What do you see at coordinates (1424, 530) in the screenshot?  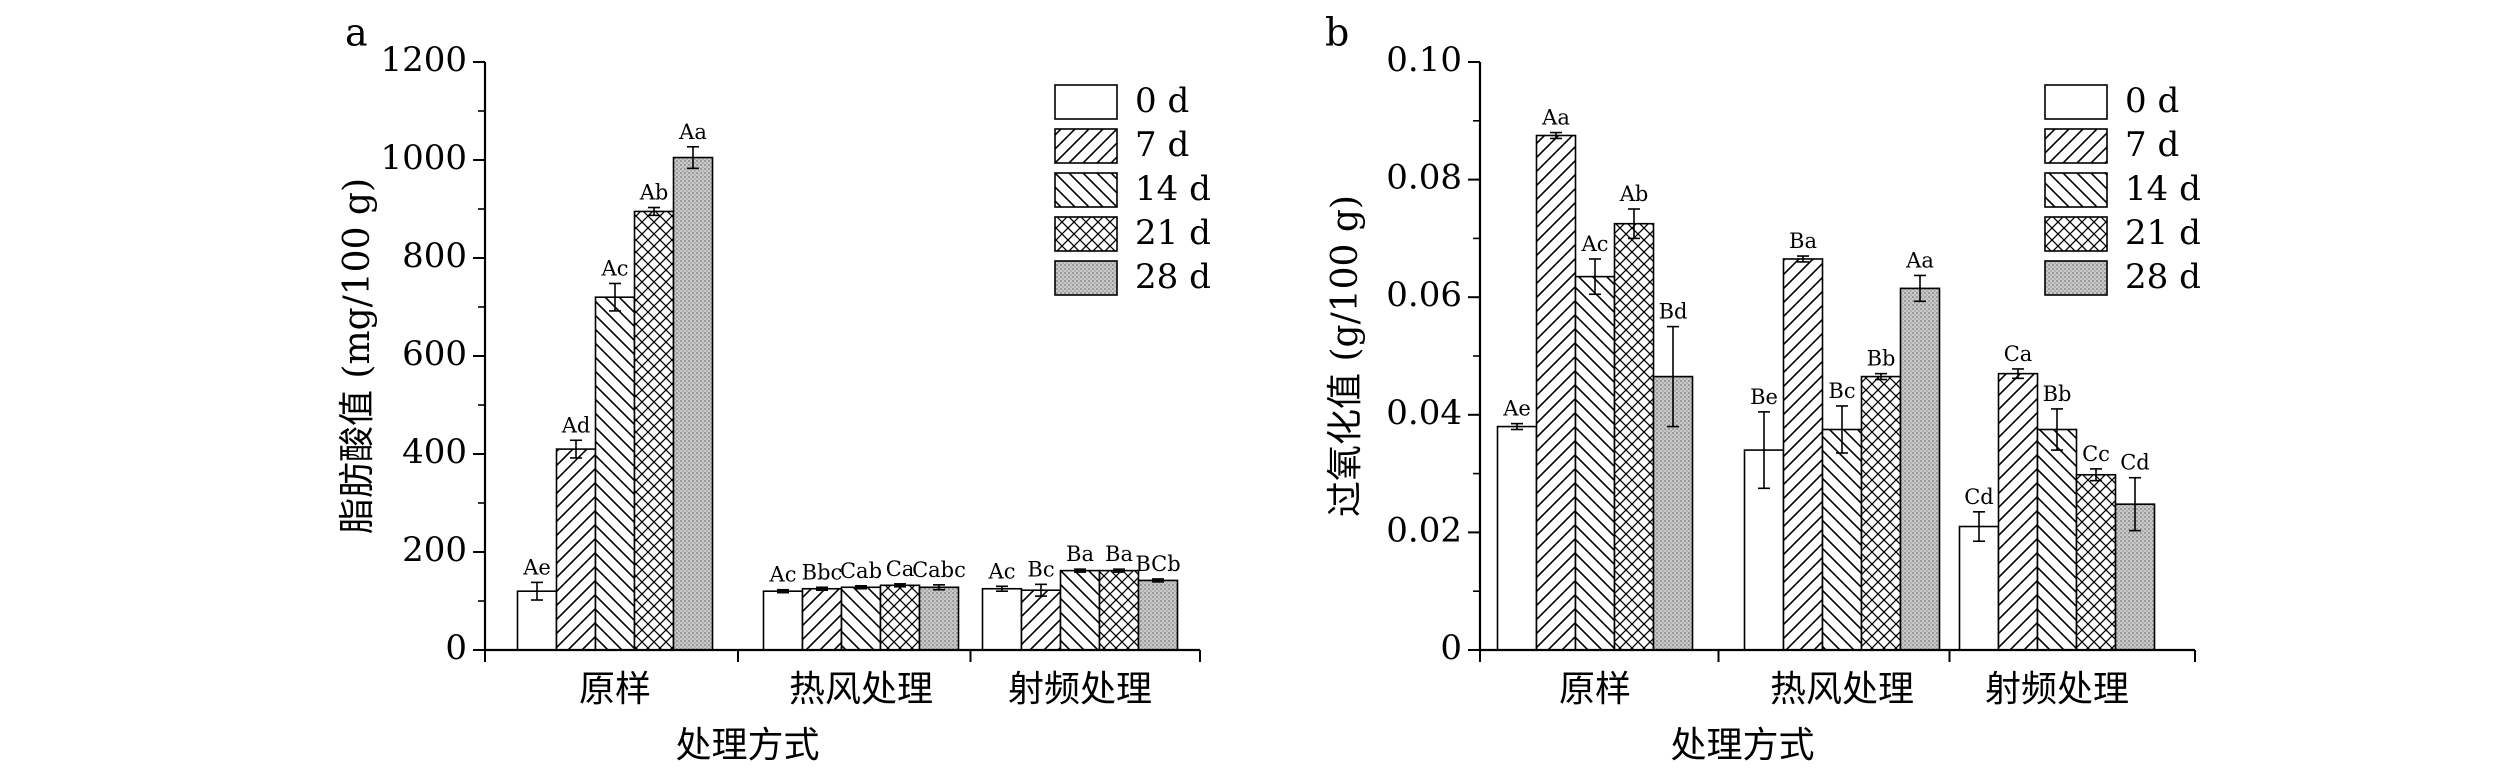 I see `y-tick-label: 0.02` at bounding box center [1424, 530].